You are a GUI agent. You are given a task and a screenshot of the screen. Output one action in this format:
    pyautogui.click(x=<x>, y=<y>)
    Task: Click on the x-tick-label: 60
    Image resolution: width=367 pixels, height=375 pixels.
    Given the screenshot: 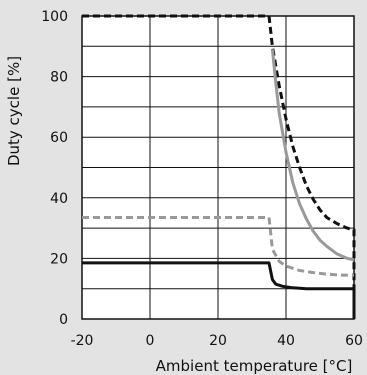 What is the action you would take?
    pyautogui.click(x=354, y=341)
    